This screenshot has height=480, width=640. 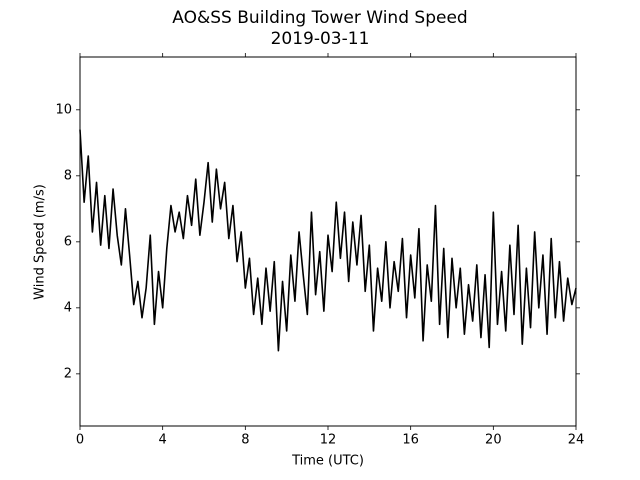 What do you see at coordinates (163, 440) in the screenshot?
I see `x-tick-label: 4` at bounding box center [163, 440].